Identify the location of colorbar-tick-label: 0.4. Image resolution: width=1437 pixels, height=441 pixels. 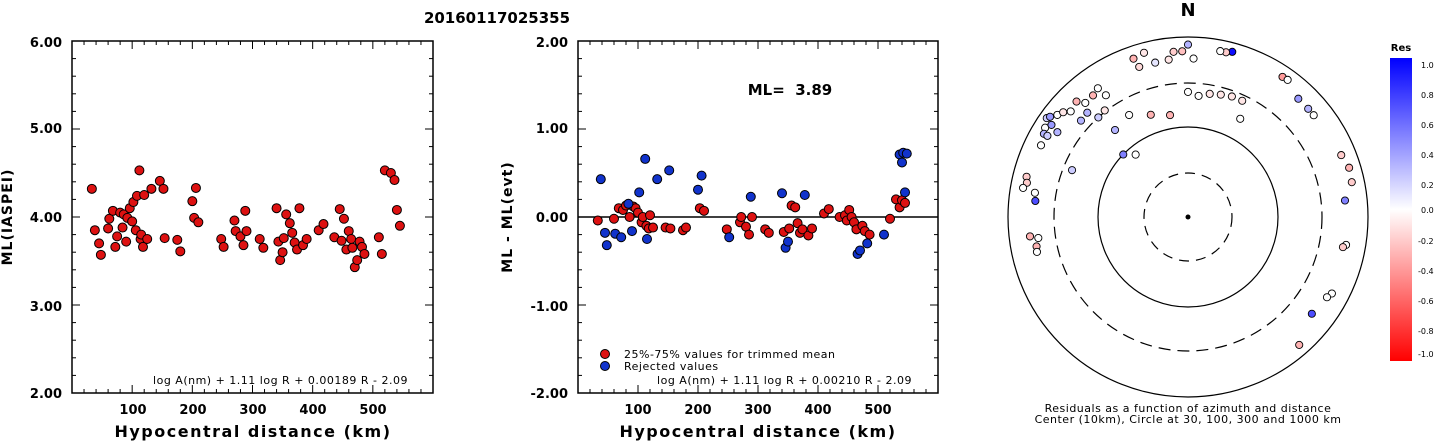
(1427, 155).